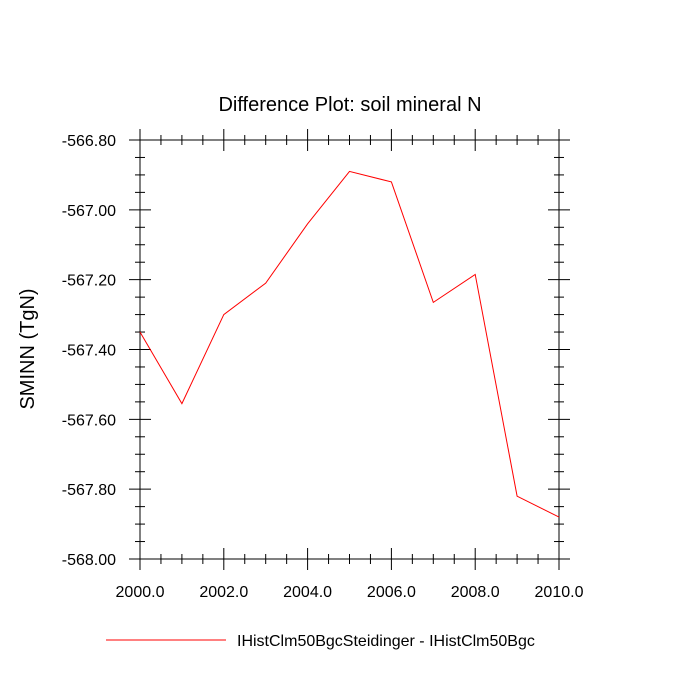 Image resolution: width=700 pixels, height=700 pixels. Describe the element at coordinates (559, 592) in the screenshot. I see `x-tick-label: 2010.0` at that location.